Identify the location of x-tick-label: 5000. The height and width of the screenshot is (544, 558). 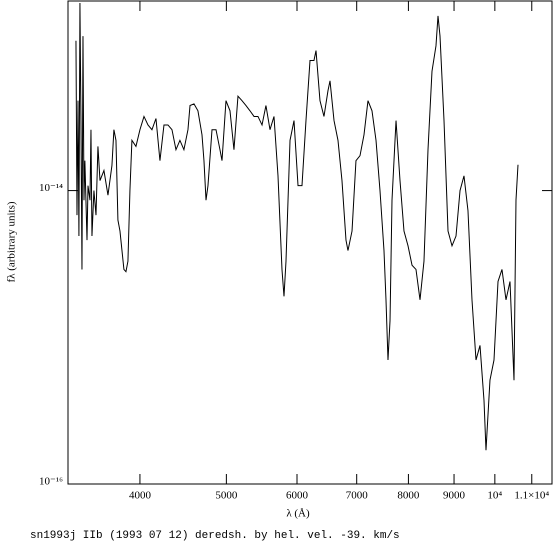
(226, 496).